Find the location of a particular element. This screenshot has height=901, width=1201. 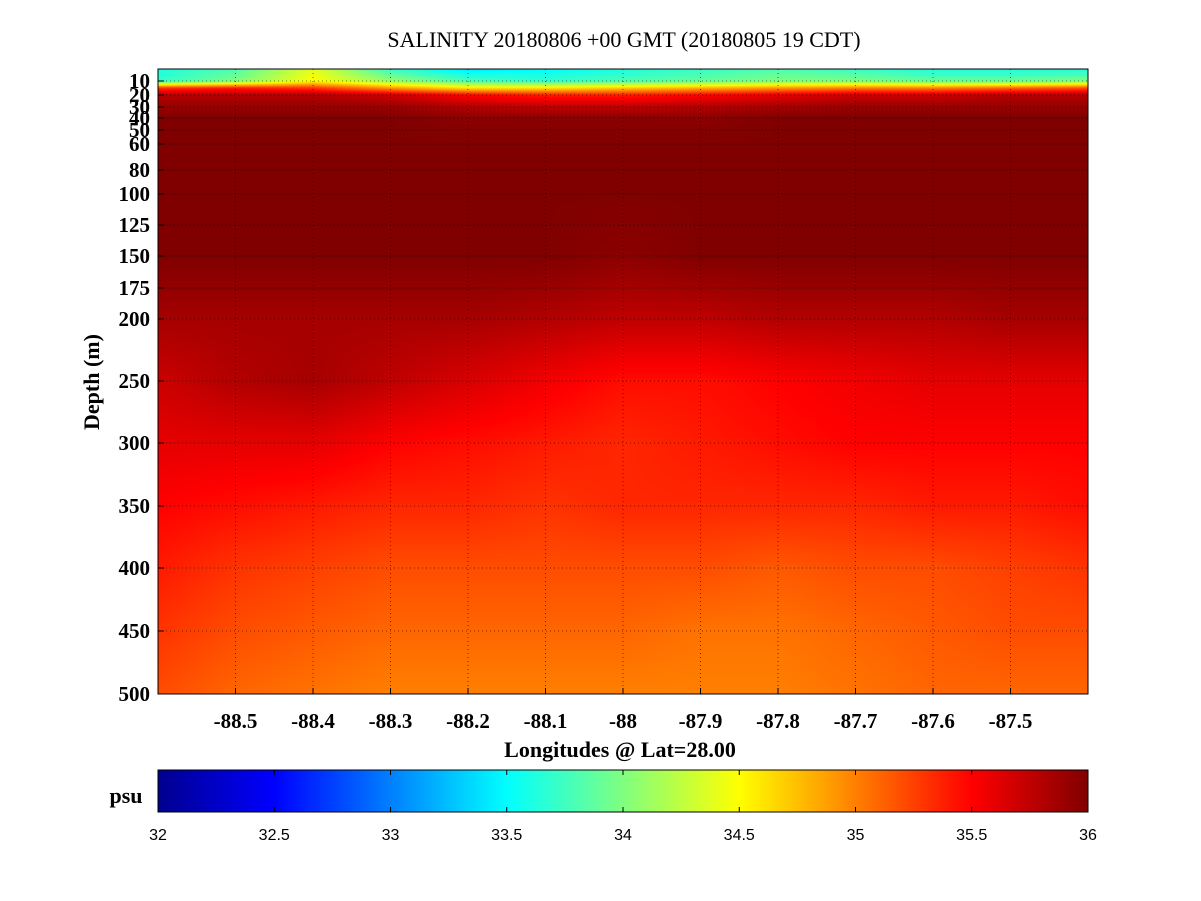

y-tick-label: 500 is located at coordinates (135, 694).